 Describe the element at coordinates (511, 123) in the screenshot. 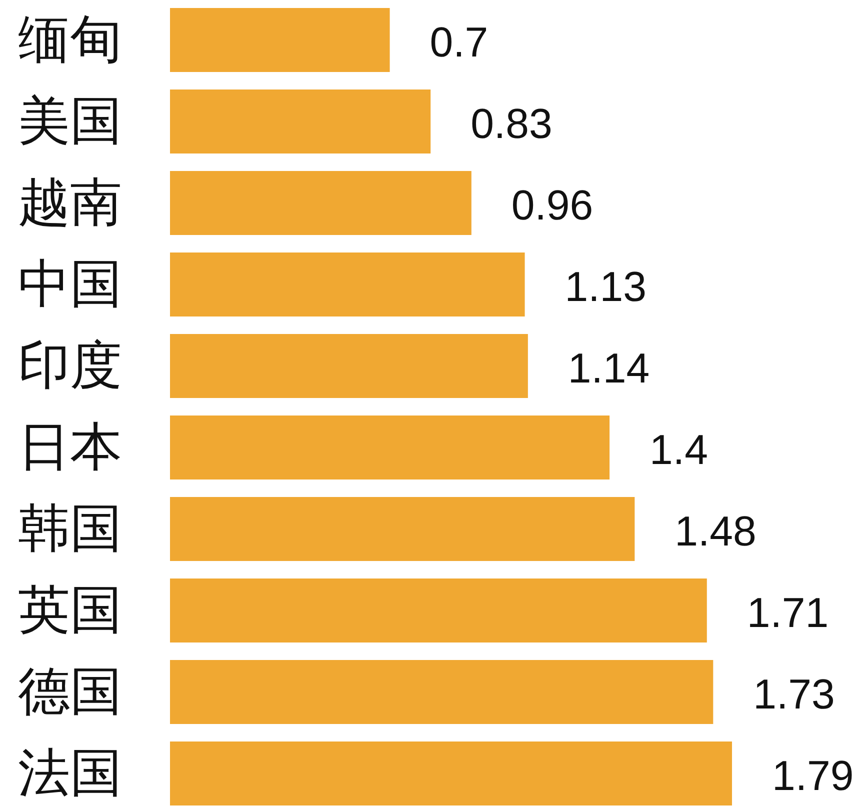

I see `data-label: 0.83` at that location.